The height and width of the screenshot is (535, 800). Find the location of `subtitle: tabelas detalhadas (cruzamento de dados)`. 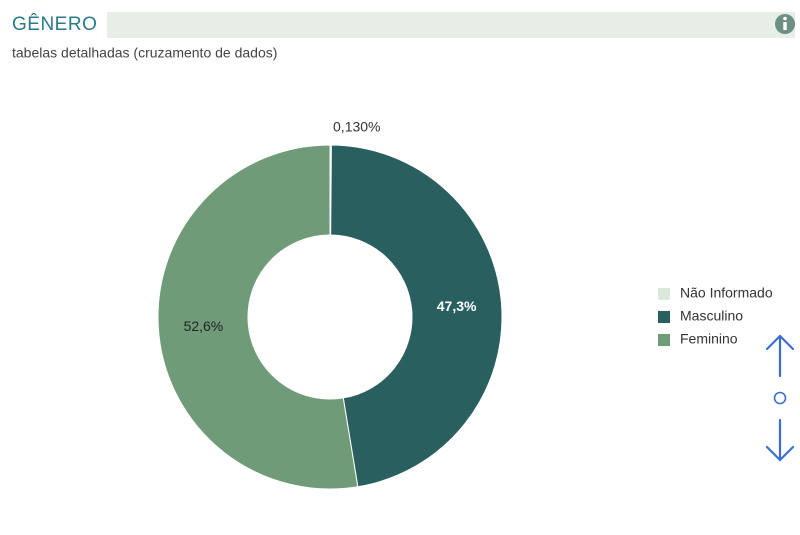

subtitle: tabelas detalhadas (cruzamento de dados) is located at coordinates (144, 53).